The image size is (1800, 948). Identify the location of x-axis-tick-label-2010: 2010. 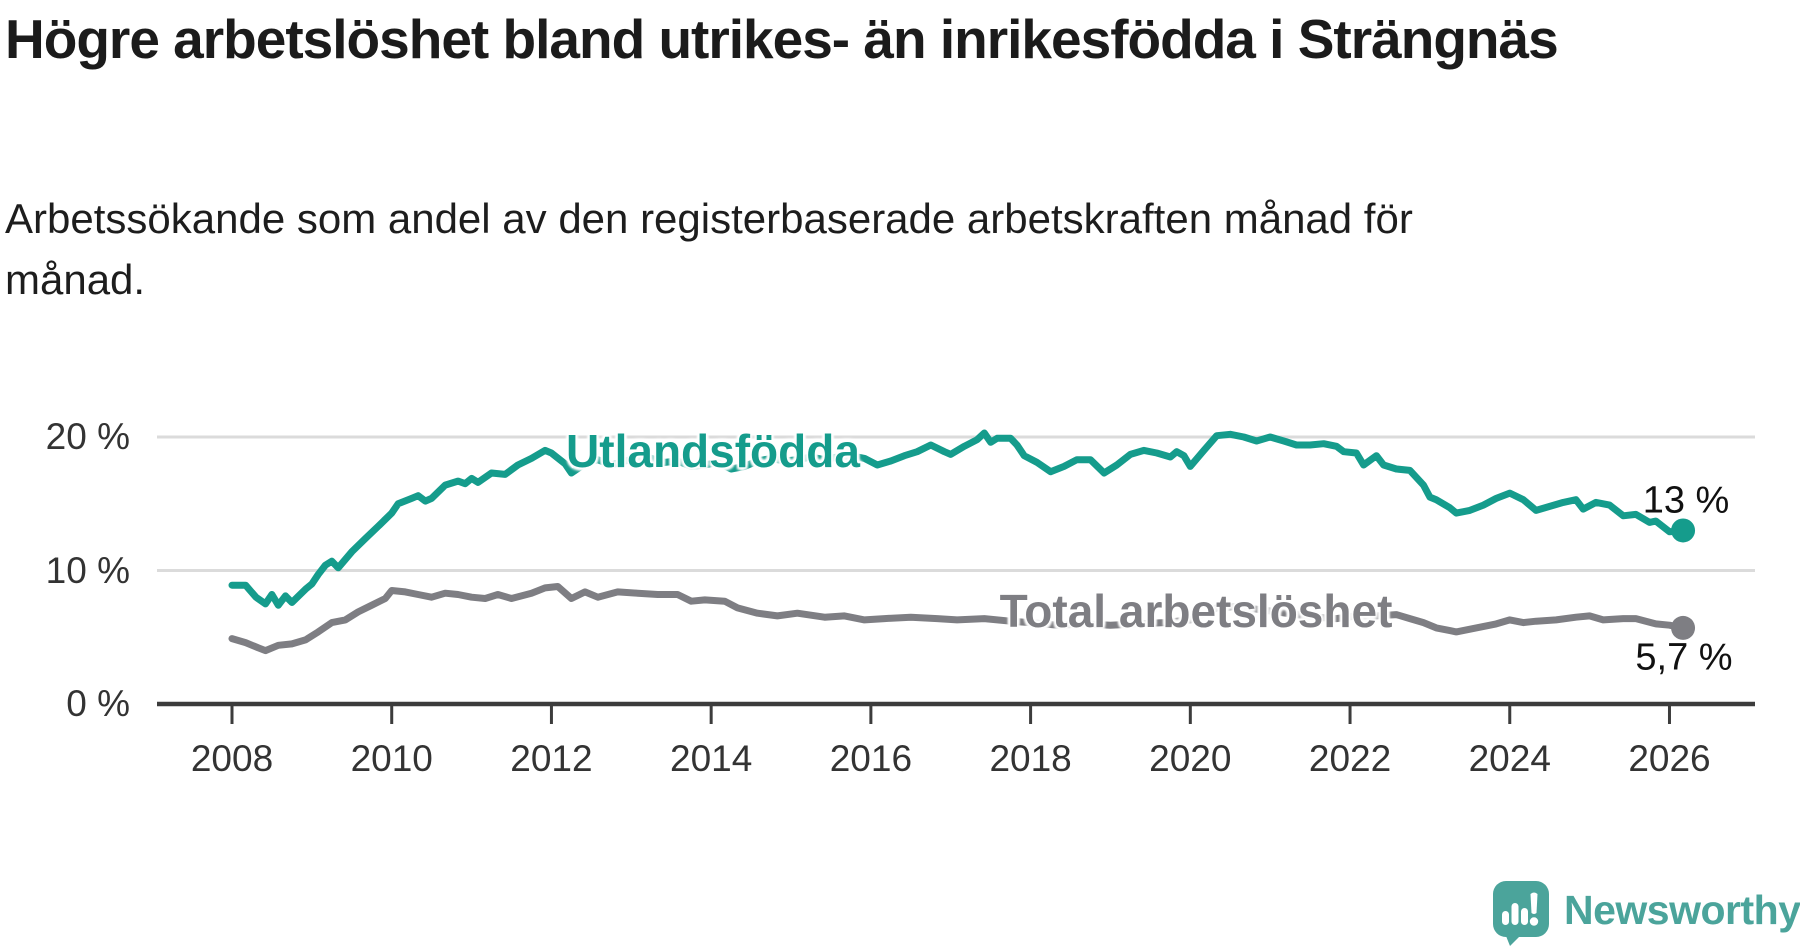
(391, 758).